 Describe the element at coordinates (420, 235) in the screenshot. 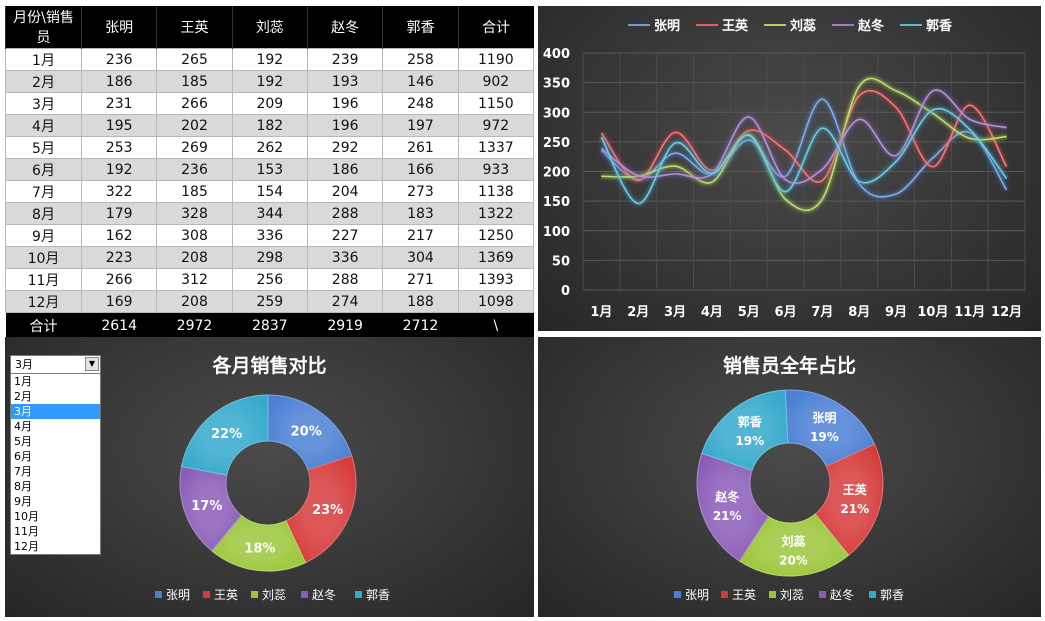

I see `table-cell: 217` at that location.